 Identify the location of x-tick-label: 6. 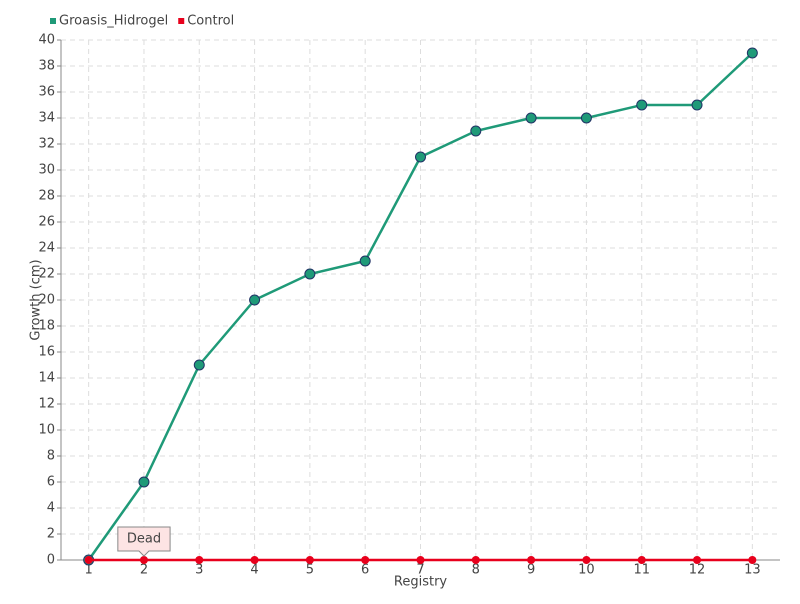
(365, 570).